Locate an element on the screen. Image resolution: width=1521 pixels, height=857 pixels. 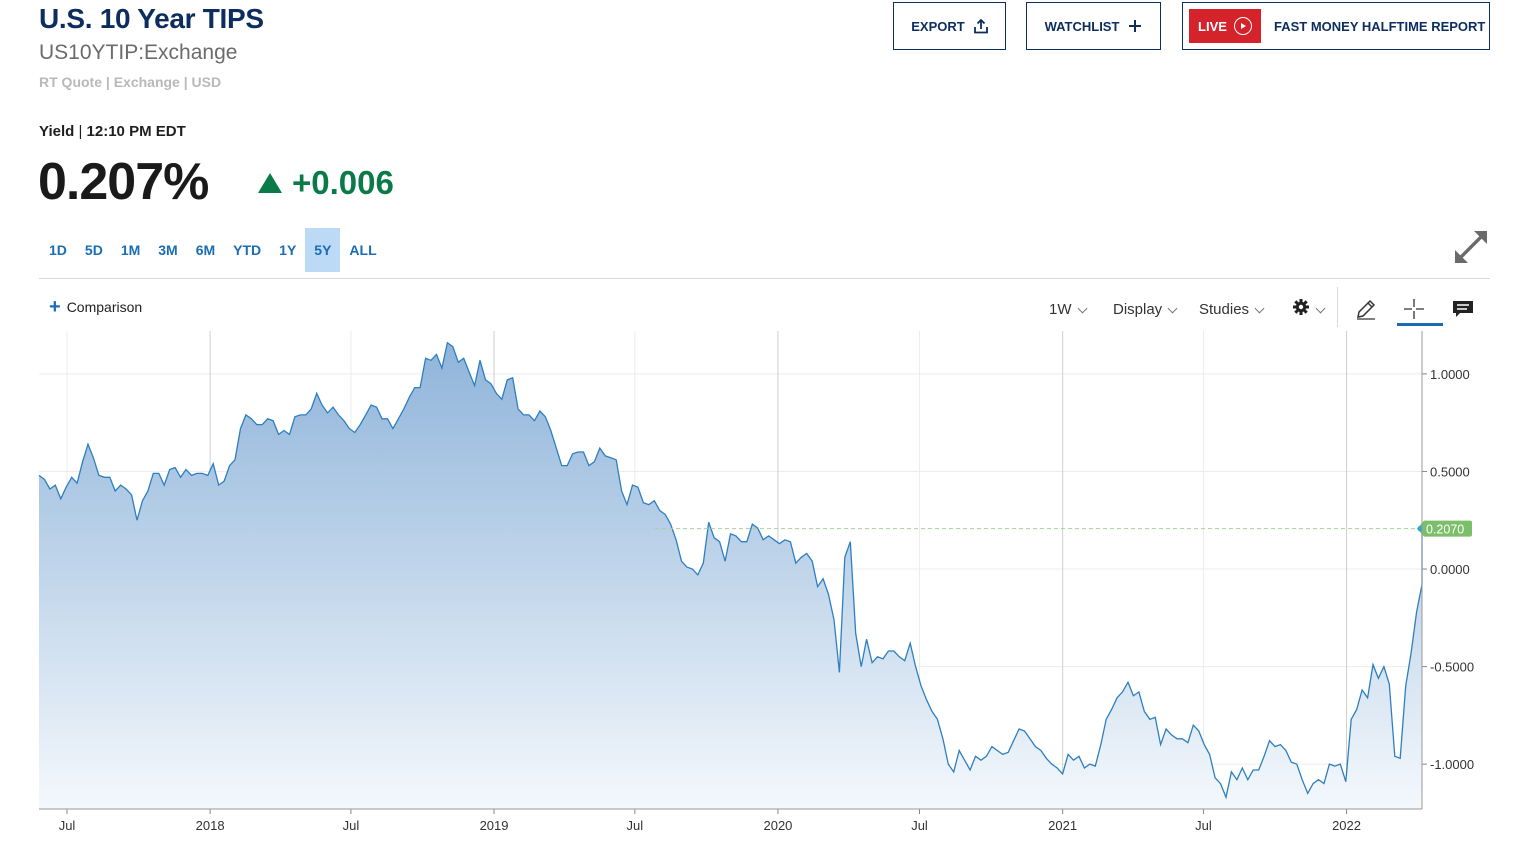
y-tick-label: 0.5000 is located at coordinates (1450, 471).